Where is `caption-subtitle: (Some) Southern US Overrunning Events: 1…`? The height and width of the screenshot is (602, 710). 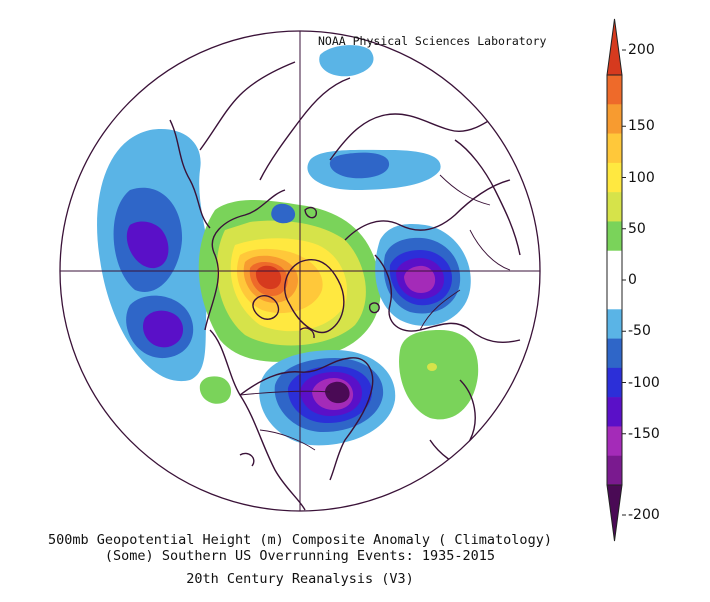
caption-subtitle: (Some) Southern US Overrunning Events: 1… is located at coordinates (300, 556).